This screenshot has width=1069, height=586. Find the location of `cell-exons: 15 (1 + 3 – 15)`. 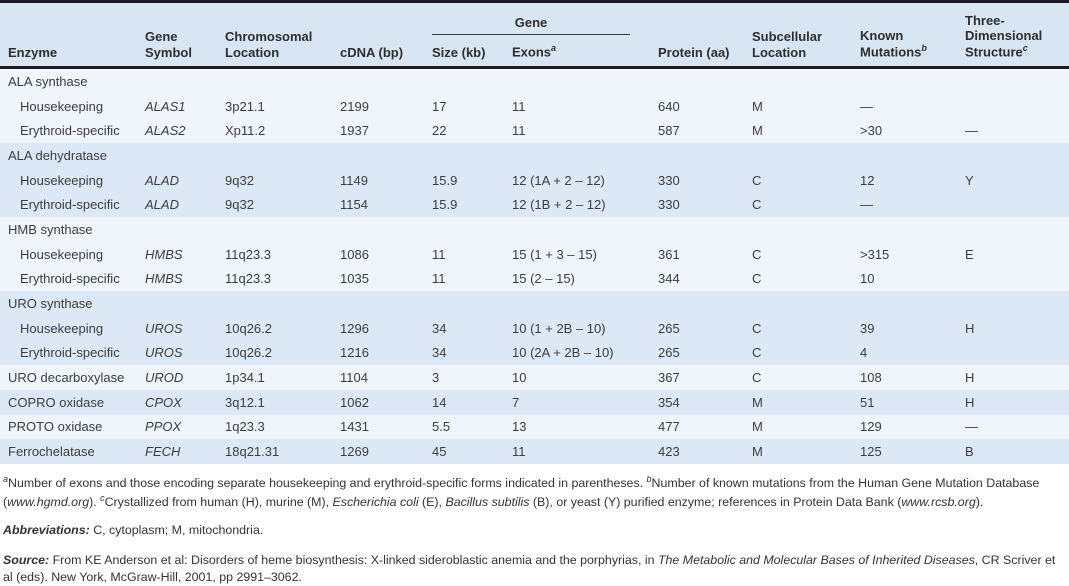

cell-exons: 15 (1 + 3 – 15) is located at coordinates (554, 254).